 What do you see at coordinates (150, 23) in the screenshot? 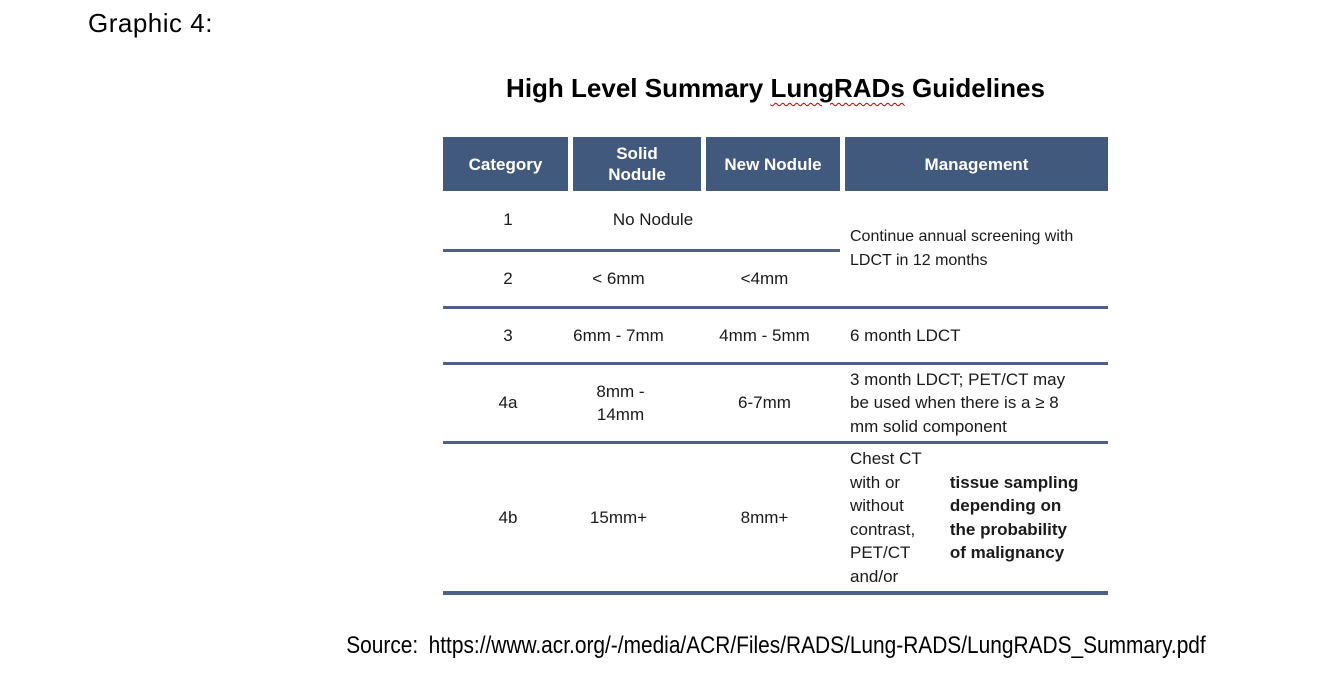
I see `graphic-label: Graphic 4:` at bounding box center [150, 23].